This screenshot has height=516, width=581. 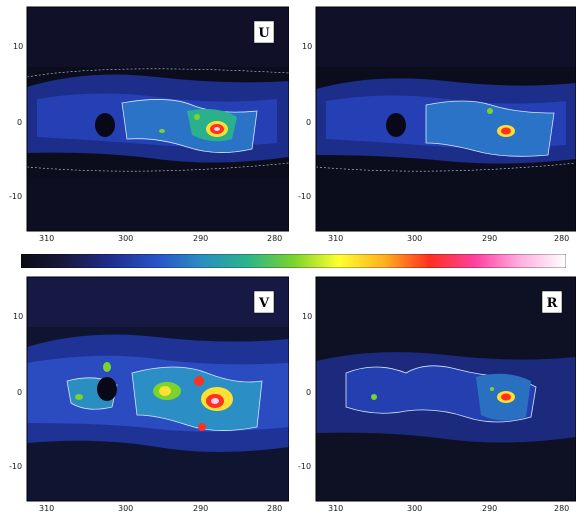 I want to click on panel-u-label: U, so click(x=264, y=33).